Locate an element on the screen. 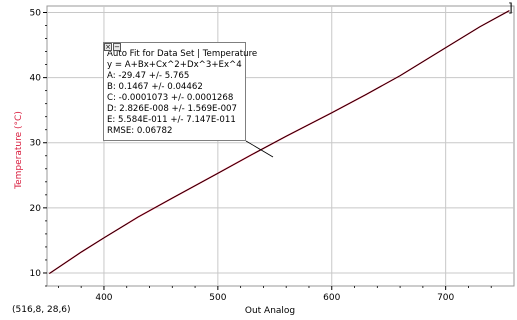  x-tick-label: 600 is located at coordinates (331, 298).